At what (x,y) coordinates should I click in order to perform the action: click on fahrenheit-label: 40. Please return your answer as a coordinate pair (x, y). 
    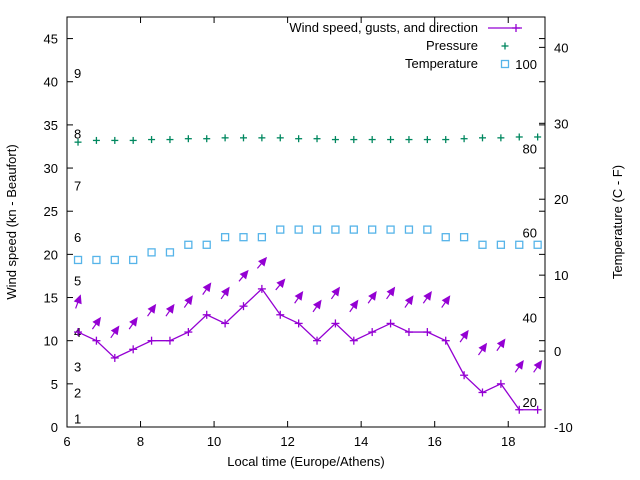
    Looking at the image, I should click on (530, 318).